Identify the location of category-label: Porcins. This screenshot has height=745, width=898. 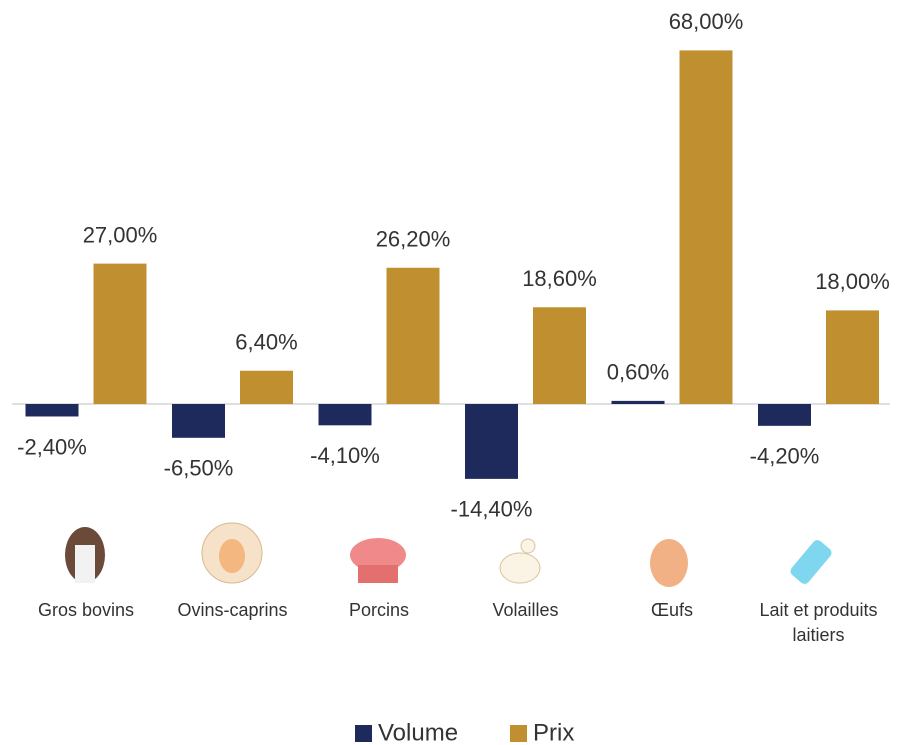
(379, 610).